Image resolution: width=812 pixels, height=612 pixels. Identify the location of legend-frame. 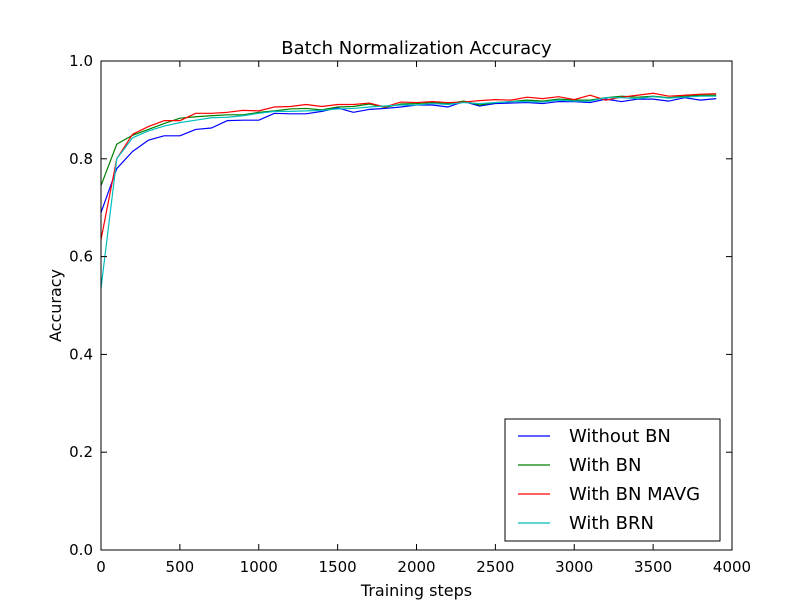
(612, 480).